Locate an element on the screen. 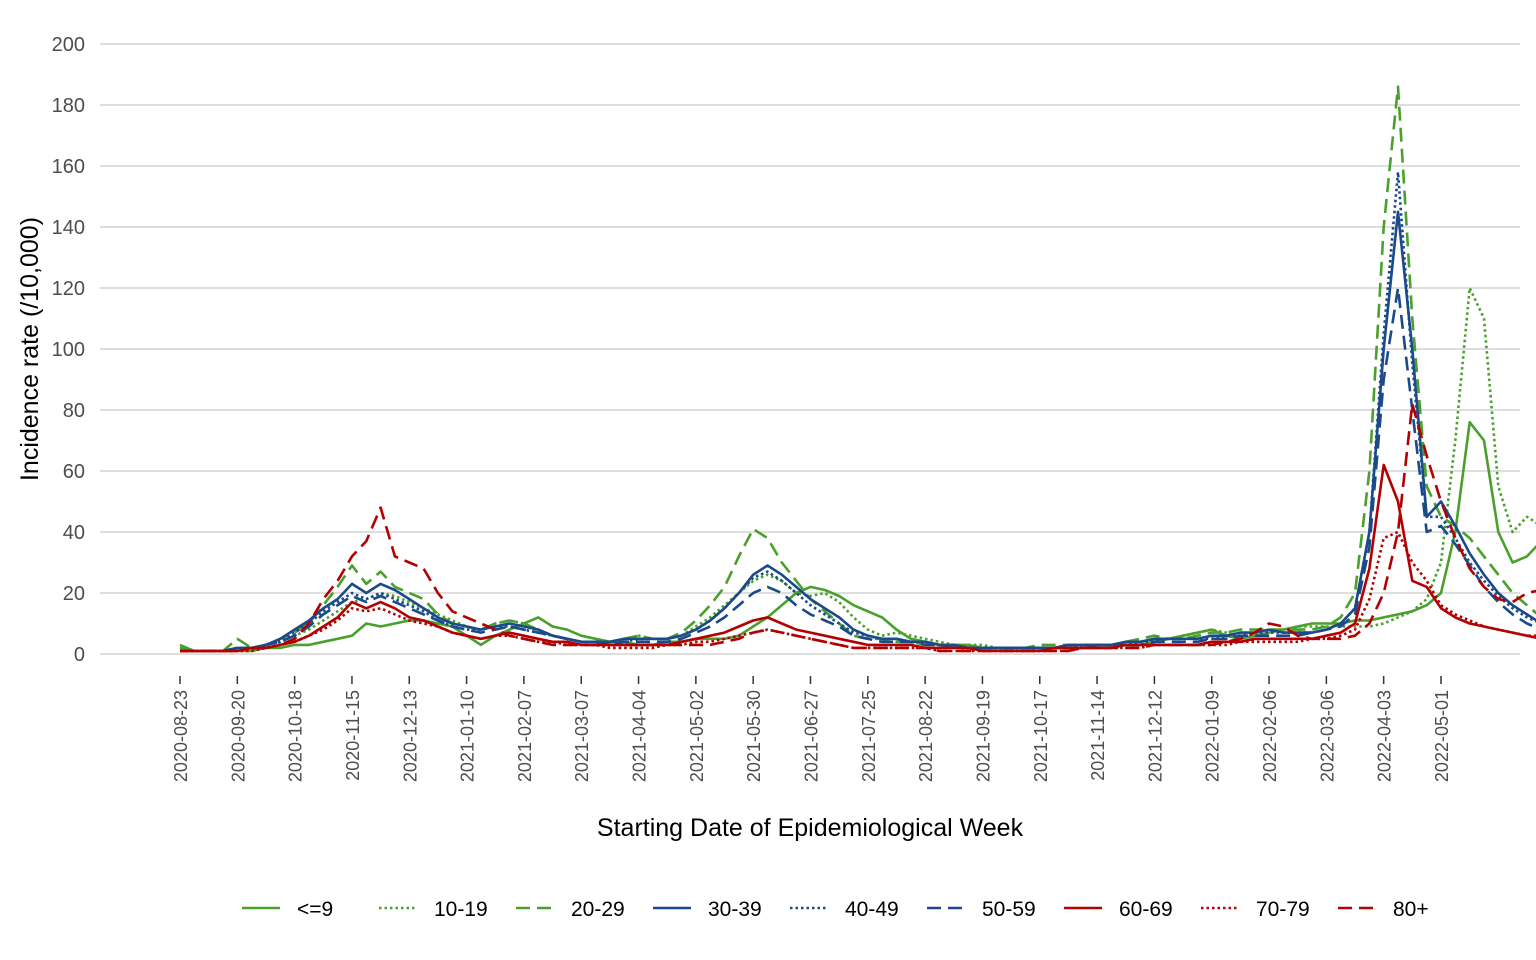  y-tick-label: 40 is located at coordinates (74, 533).